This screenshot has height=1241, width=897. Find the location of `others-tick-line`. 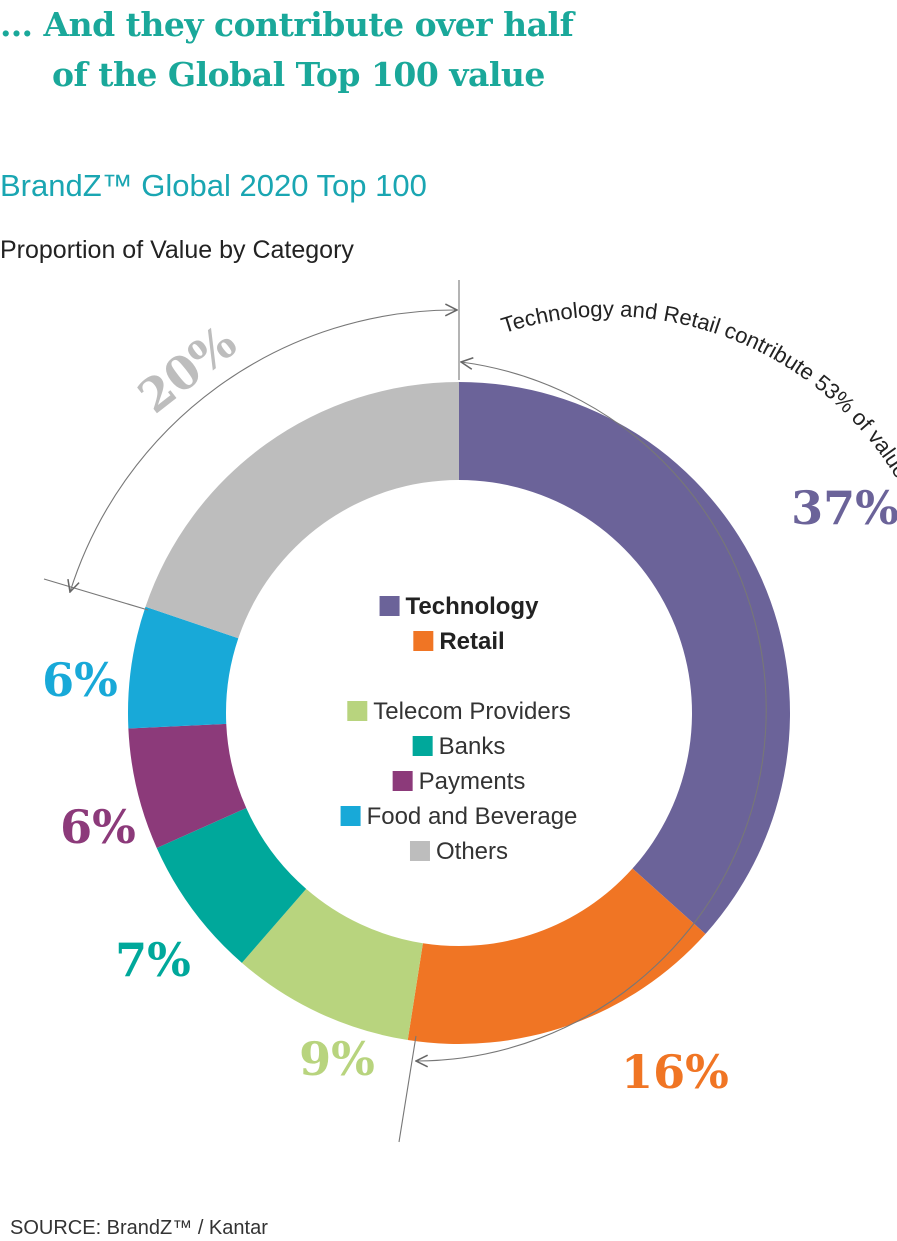

others-tick-line is located at coordinates (96, 594).